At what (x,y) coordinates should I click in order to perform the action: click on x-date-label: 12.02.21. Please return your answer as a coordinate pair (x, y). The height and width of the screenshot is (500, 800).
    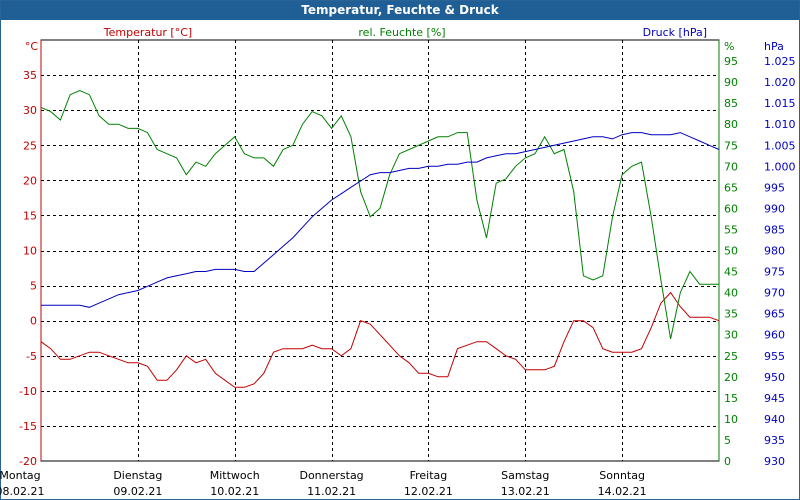
    Looking at the image, I should click on (428, 491).